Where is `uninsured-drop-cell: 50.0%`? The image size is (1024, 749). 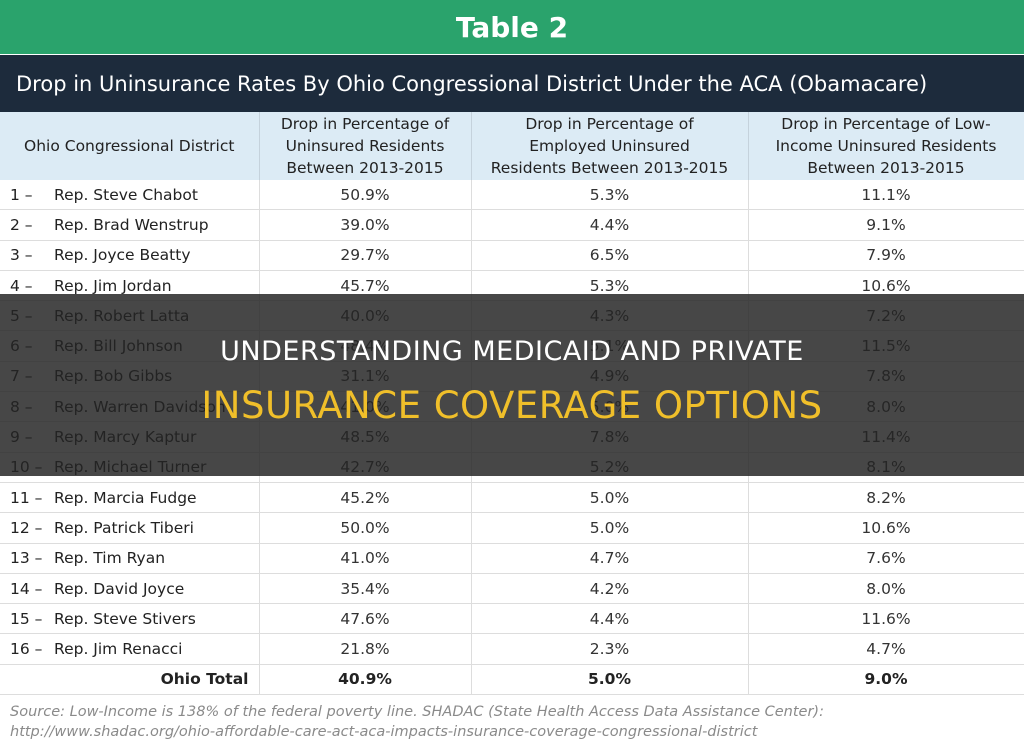
uninsured-drop-cell: 50.0% is located at coordinates (365, 528).